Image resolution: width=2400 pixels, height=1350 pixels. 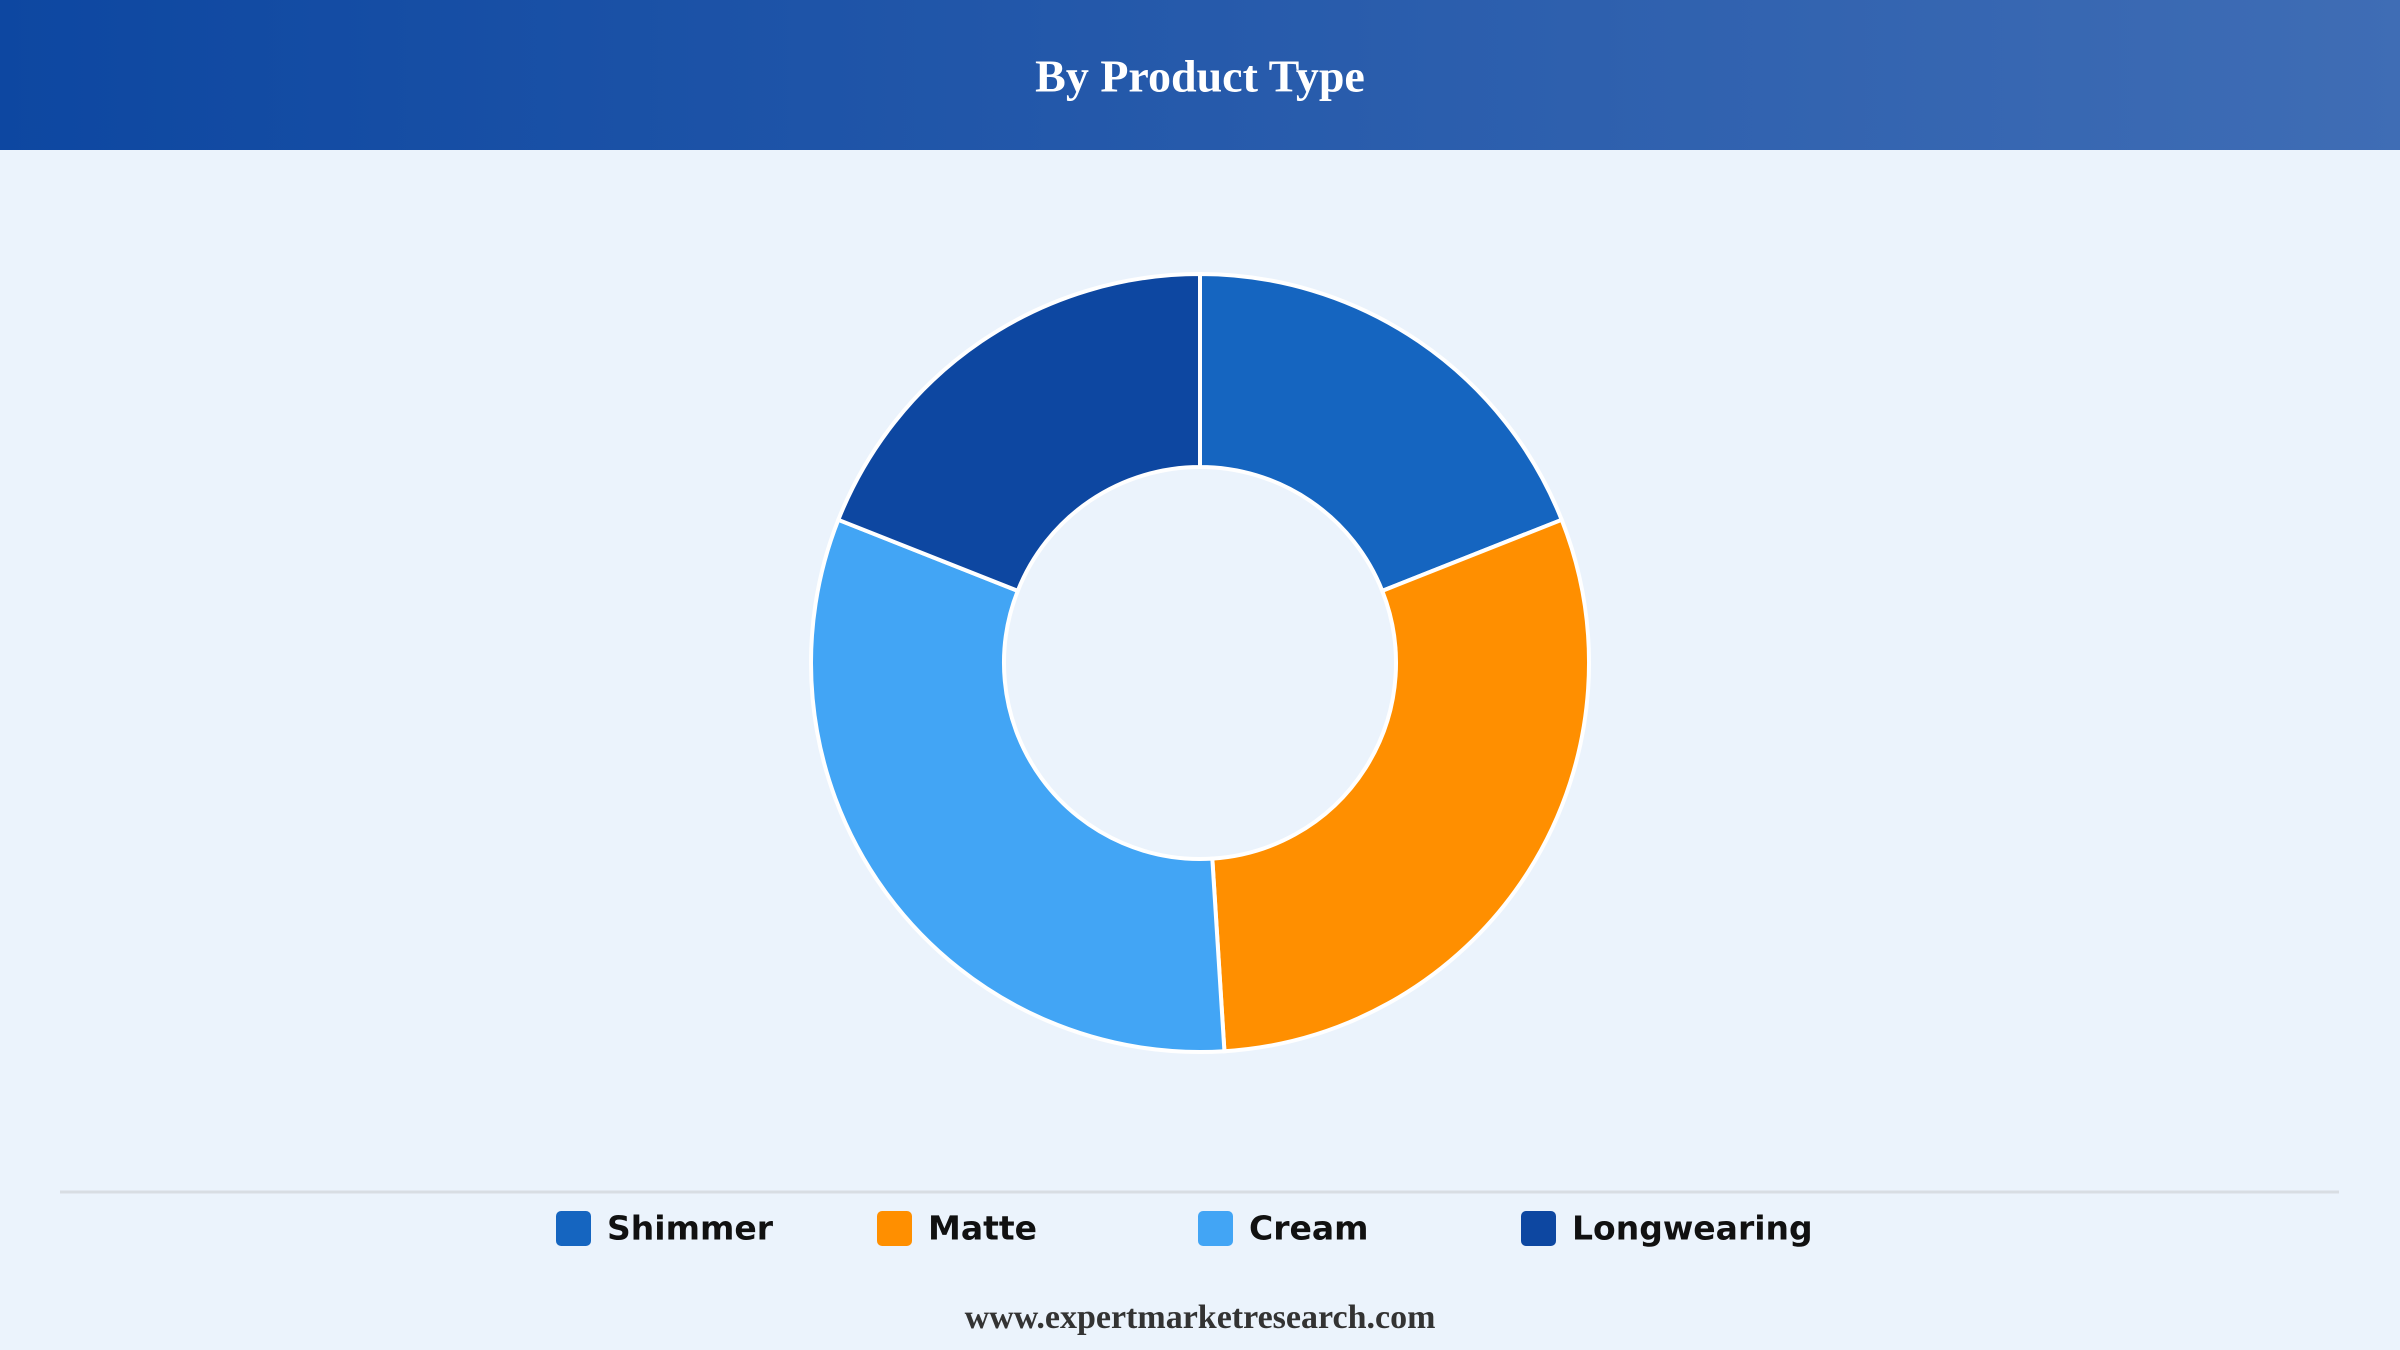 What do you see at coordinates (982, 1228) in the screenshot?
I see `legend-label: Matte` at bounding box center [982, 1228].